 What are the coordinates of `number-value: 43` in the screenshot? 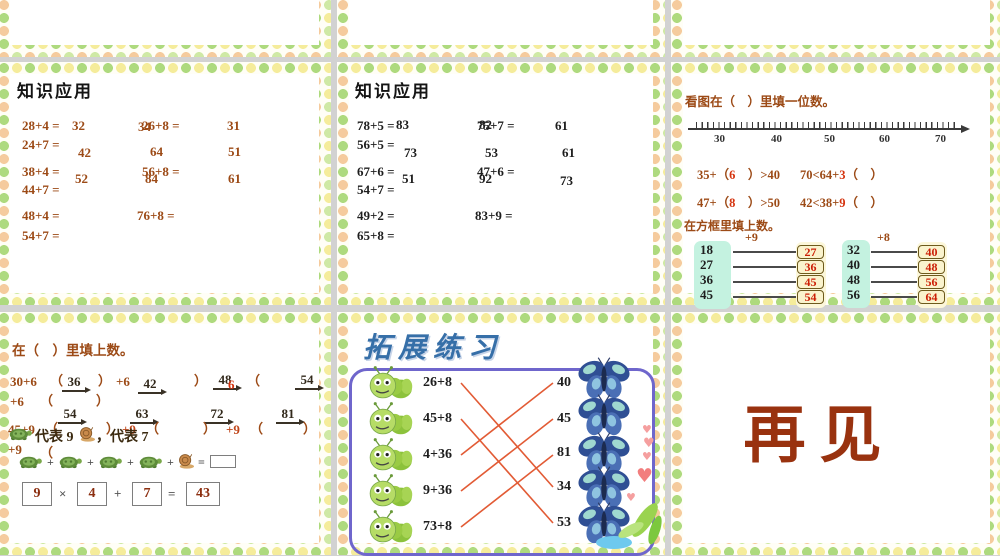 It's located at (203, 493).